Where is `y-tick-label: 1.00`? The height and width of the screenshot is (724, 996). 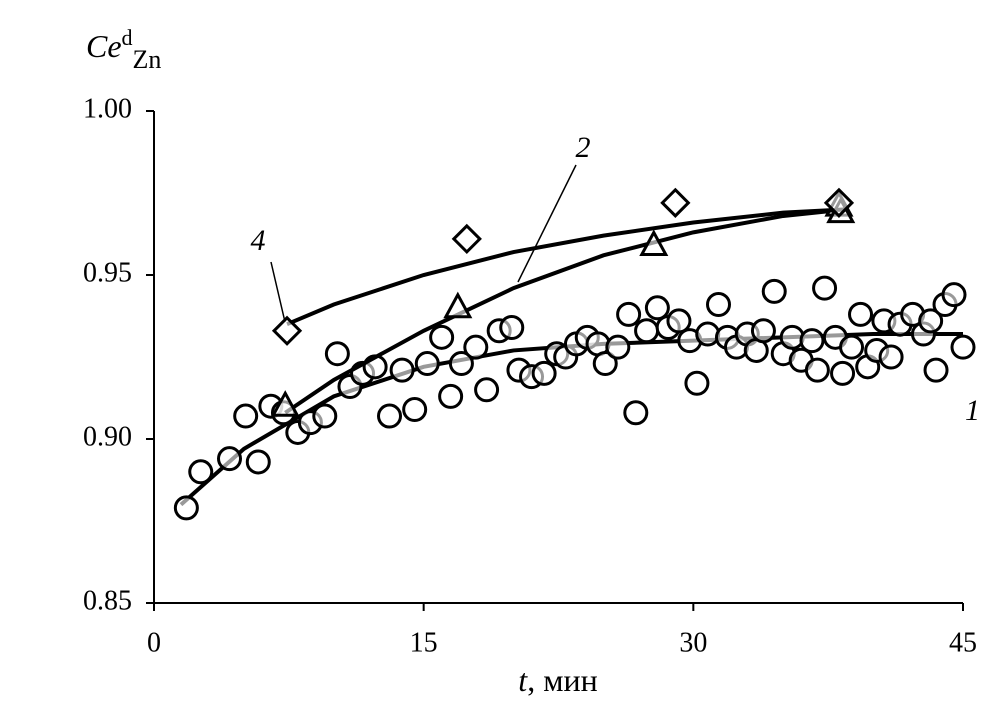 y-tick-label: 1.00 is located at coordinates (107, 108).